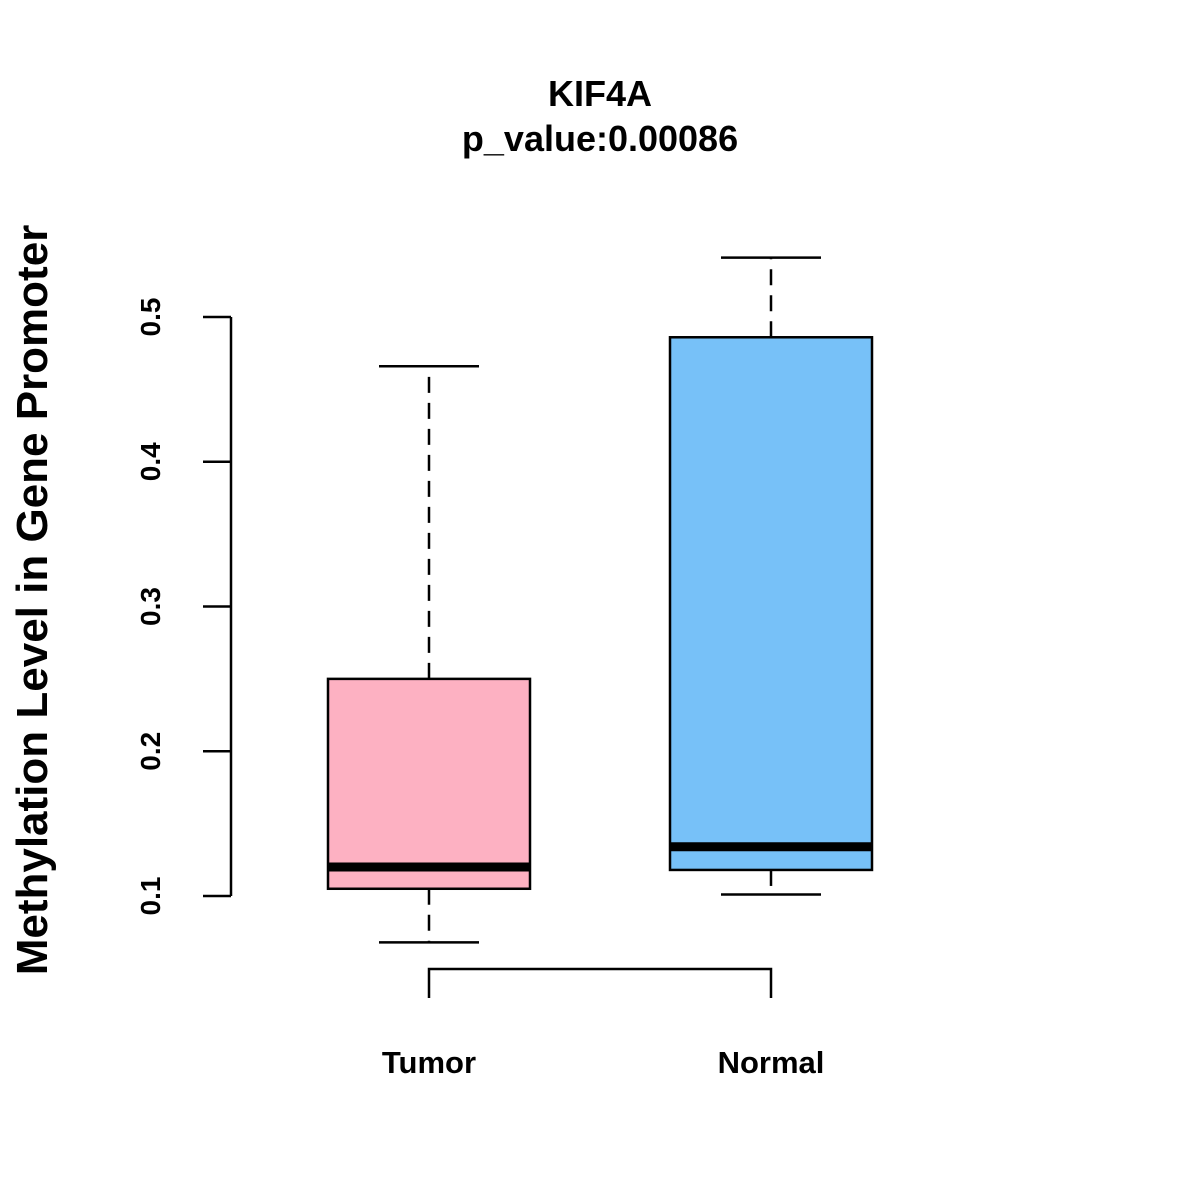 Image resolution: width=1200 pixels, height=1200 pixels. I want to click on y-tick-label: 0.5, so click(150, 317).